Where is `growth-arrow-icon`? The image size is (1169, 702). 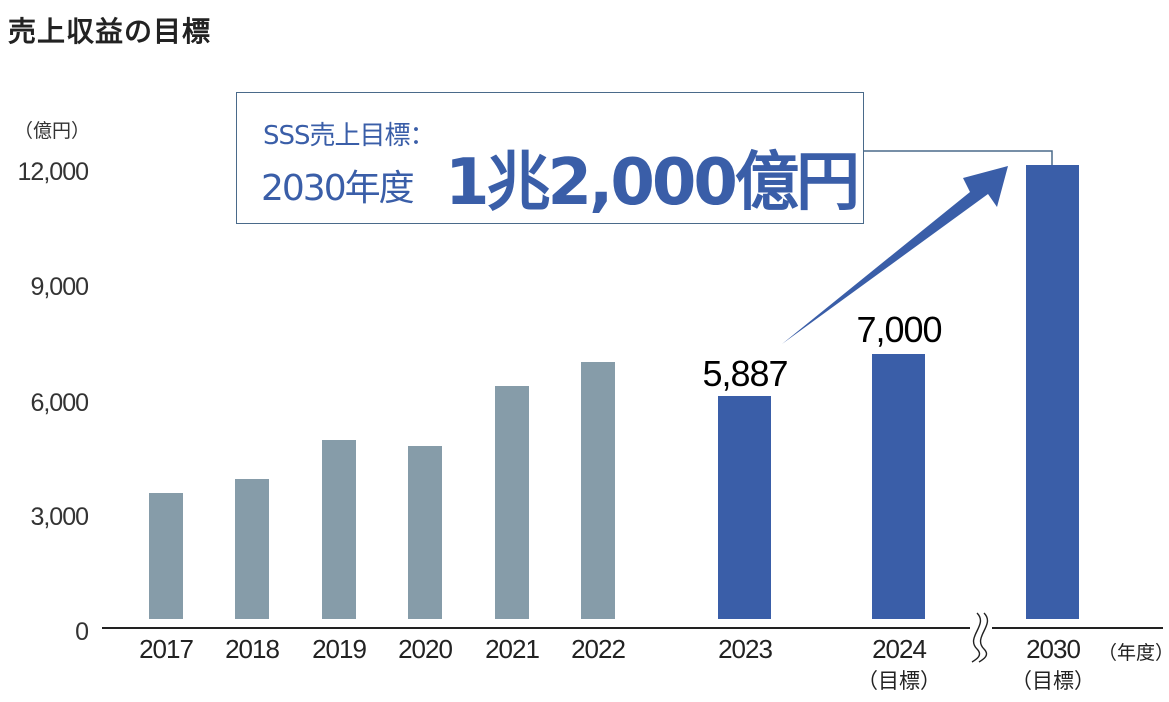 growth-arrow-icon is located at coordinates (895, 255).